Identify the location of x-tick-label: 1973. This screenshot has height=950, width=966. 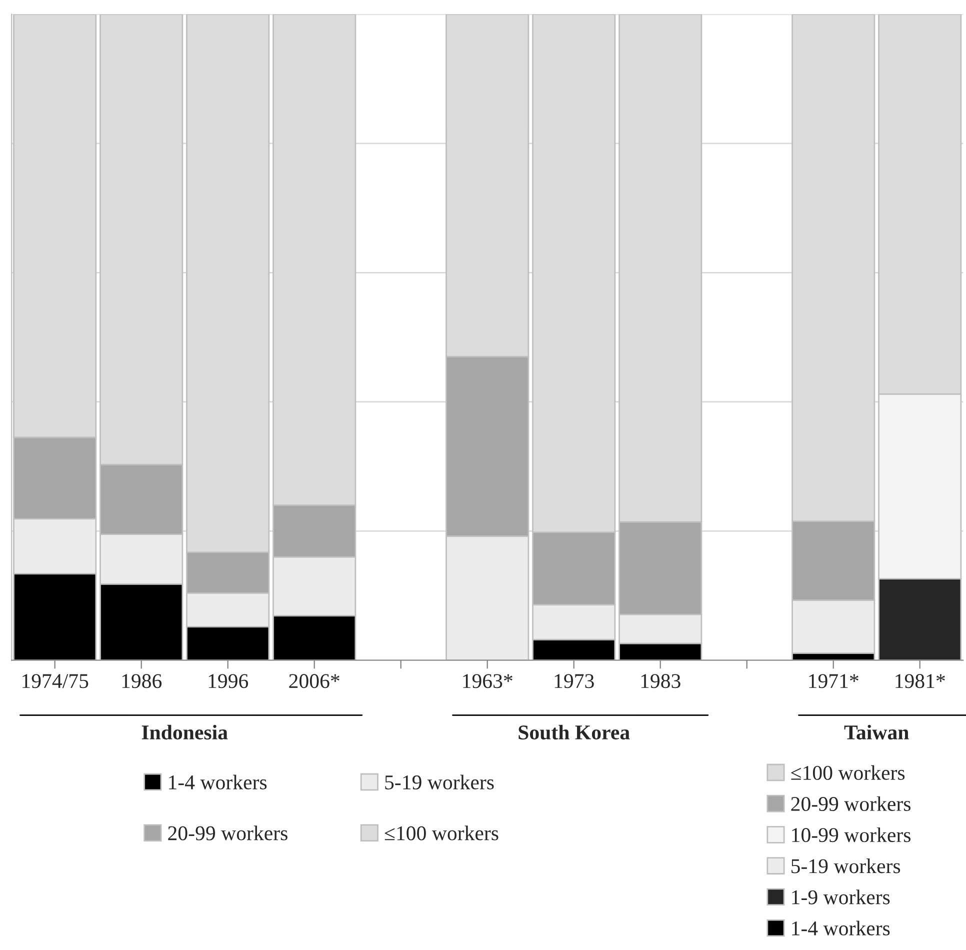
(574, 681).